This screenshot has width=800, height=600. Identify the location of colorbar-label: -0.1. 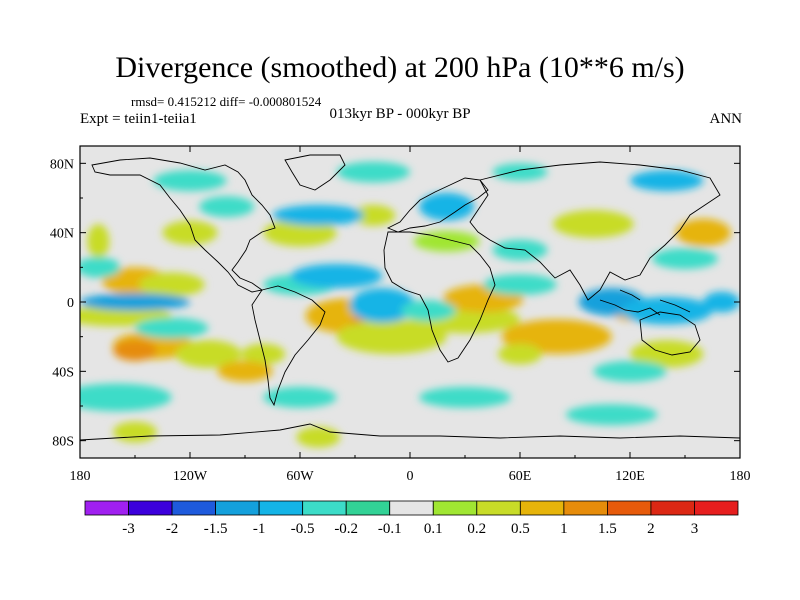
(390, 529).